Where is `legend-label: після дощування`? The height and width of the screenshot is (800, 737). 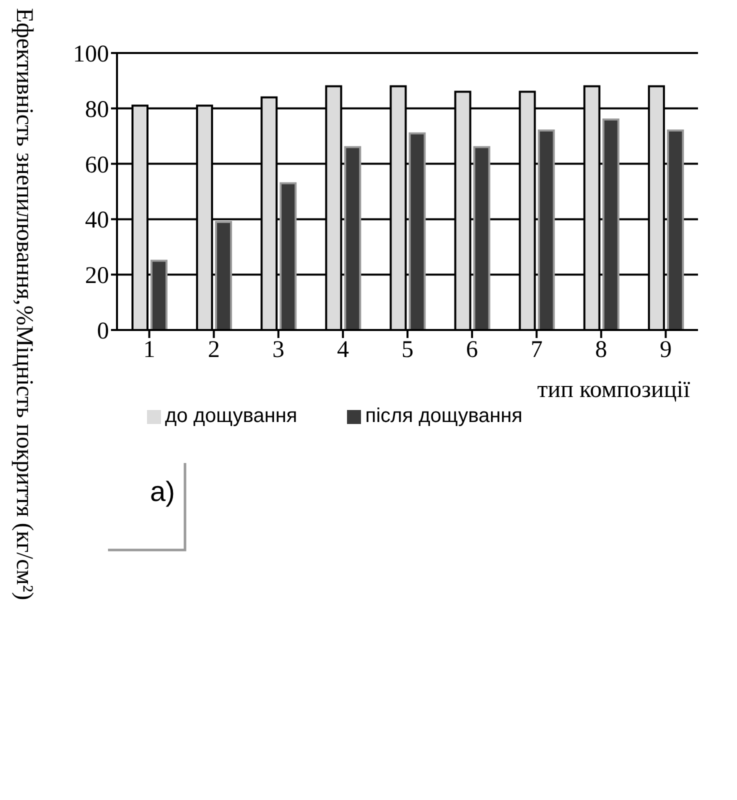 legend-label: після дощування is located at coordinates (444, 416).